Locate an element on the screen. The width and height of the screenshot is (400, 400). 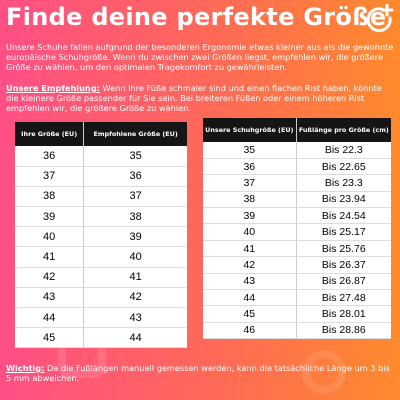
table-row: 42 Bis 26.37 is located at coordinates (297, 265).